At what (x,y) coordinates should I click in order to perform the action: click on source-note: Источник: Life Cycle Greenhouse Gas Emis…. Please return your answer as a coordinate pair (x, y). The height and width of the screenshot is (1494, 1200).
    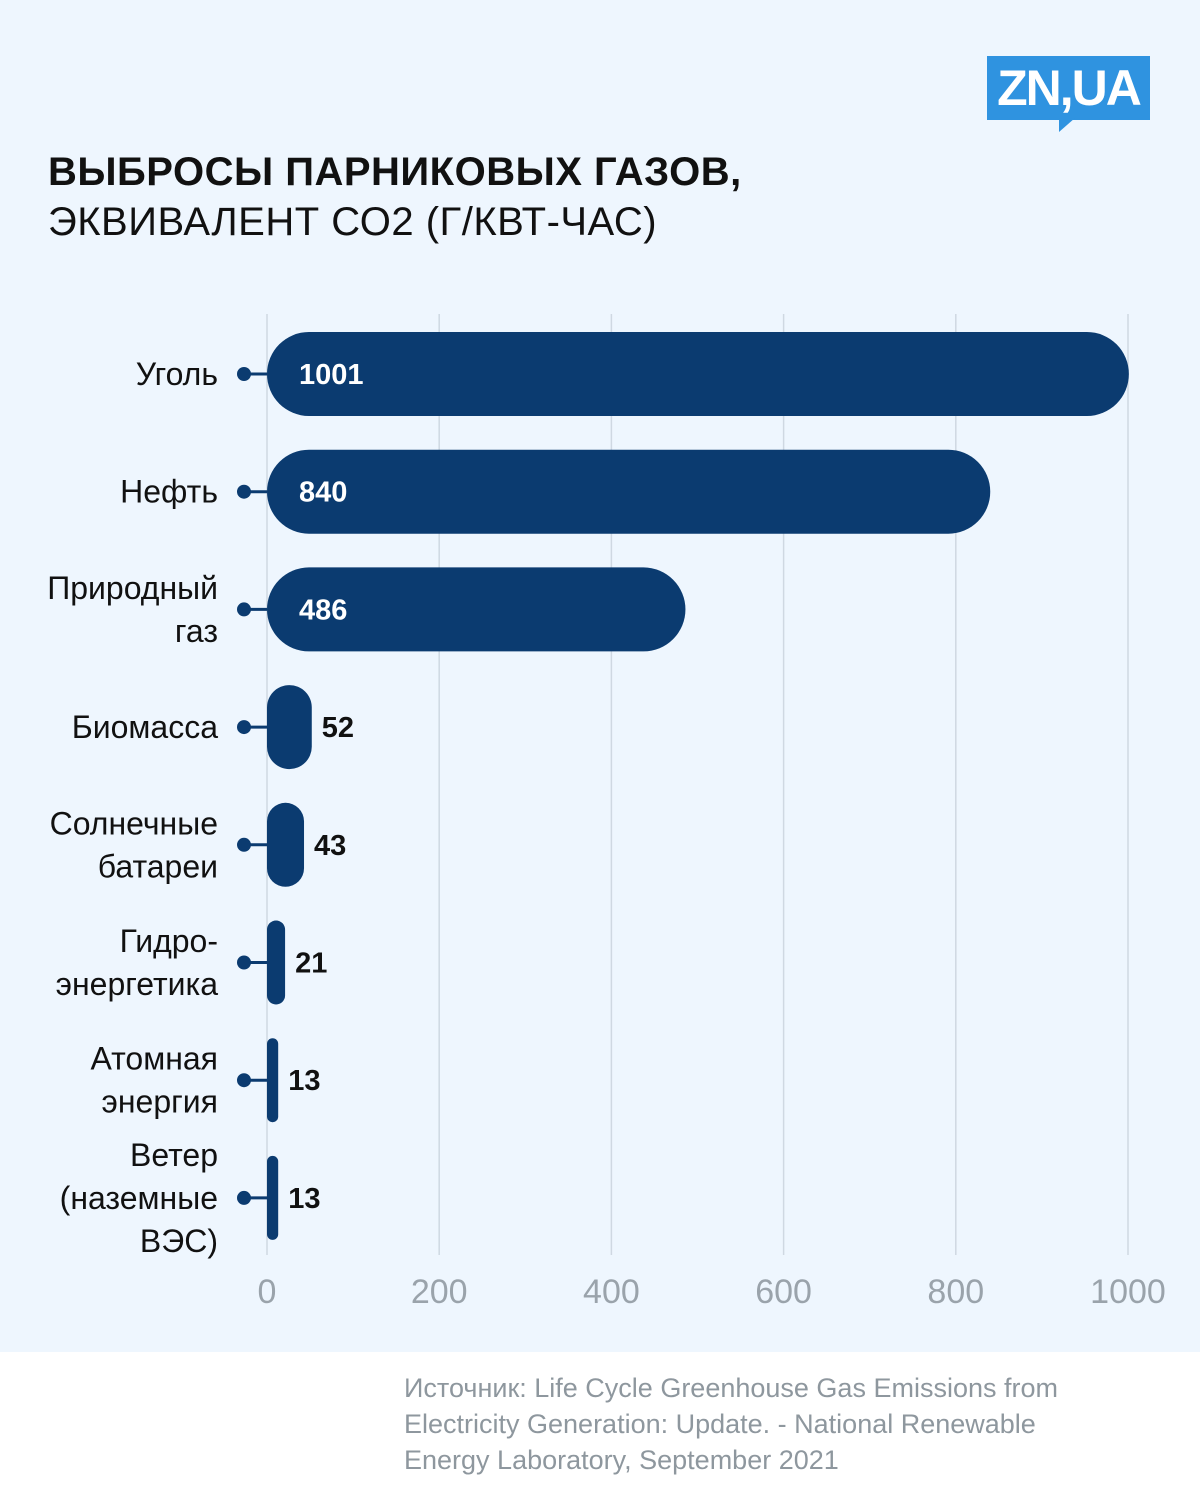
    Looking at the image, I should click on (794, 1424).